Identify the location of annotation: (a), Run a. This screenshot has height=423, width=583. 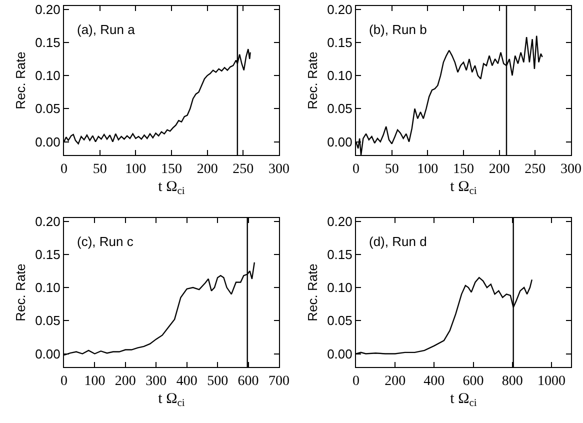
(106, 29).